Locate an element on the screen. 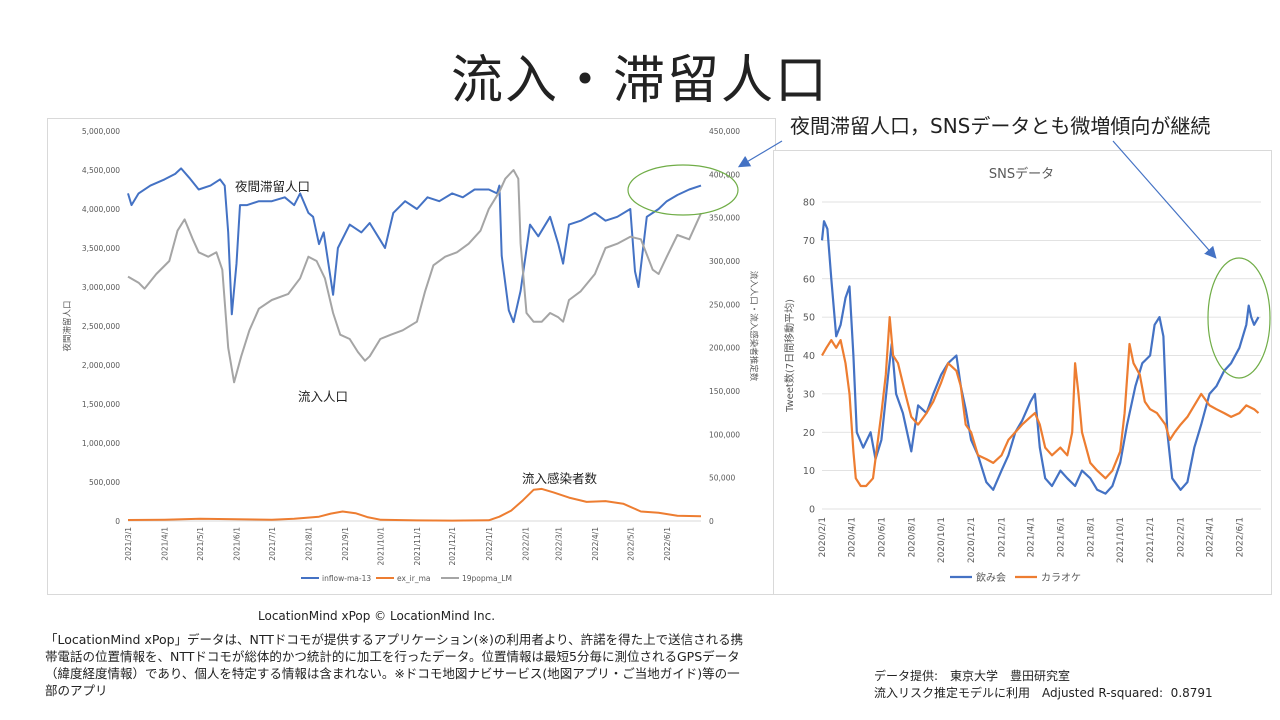 The width and height of the screenshot is (1280, 720). legend-item: カラオケ is located at coordinates (1048, 578).